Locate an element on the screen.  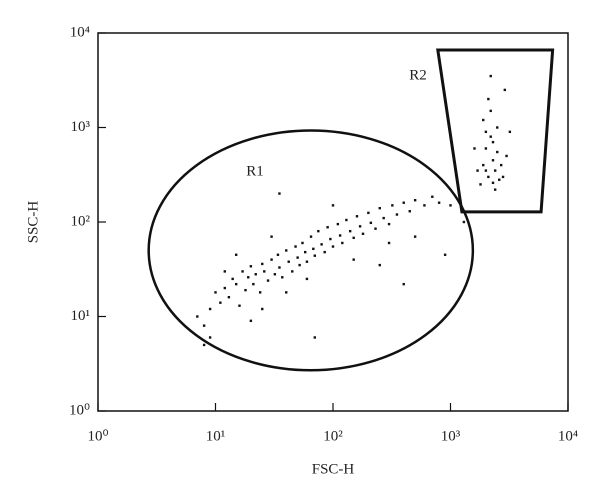
x-tick-label: 10¹ is located at coordinates (216, 436).